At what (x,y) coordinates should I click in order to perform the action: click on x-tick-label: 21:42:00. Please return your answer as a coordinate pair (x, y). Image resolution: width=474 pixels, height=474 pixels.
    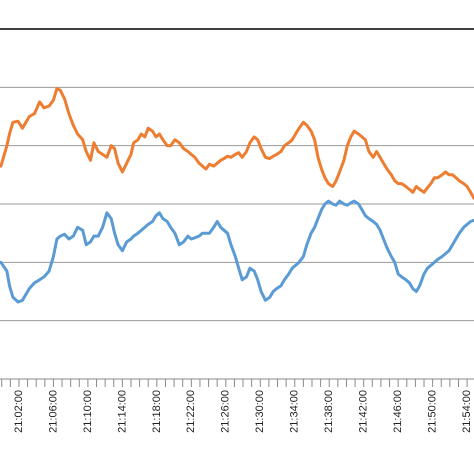
    Looking at the image, I should click on (364, 411).